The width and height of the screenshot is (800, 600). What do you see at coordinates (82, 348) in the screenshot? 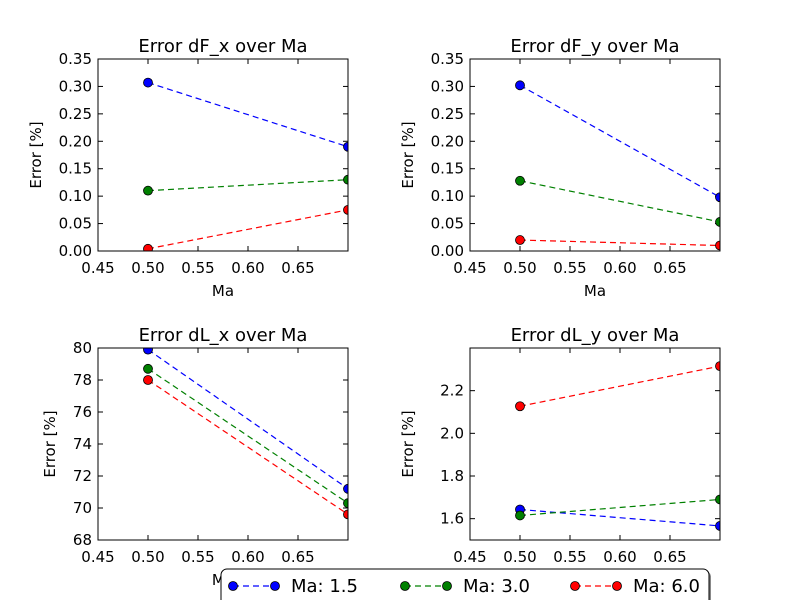
I see `y-tick-label: 80` at bounding box center [82, 348].